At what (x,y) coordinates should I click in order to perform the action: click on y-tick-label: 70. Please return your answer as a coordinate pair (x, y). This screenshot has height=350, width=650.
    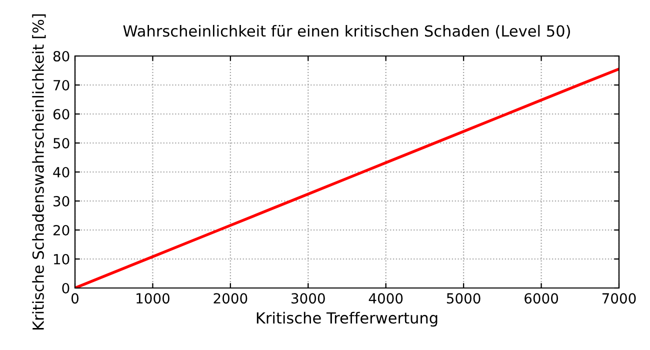
    Looking at the image, I should click on (62, 85).